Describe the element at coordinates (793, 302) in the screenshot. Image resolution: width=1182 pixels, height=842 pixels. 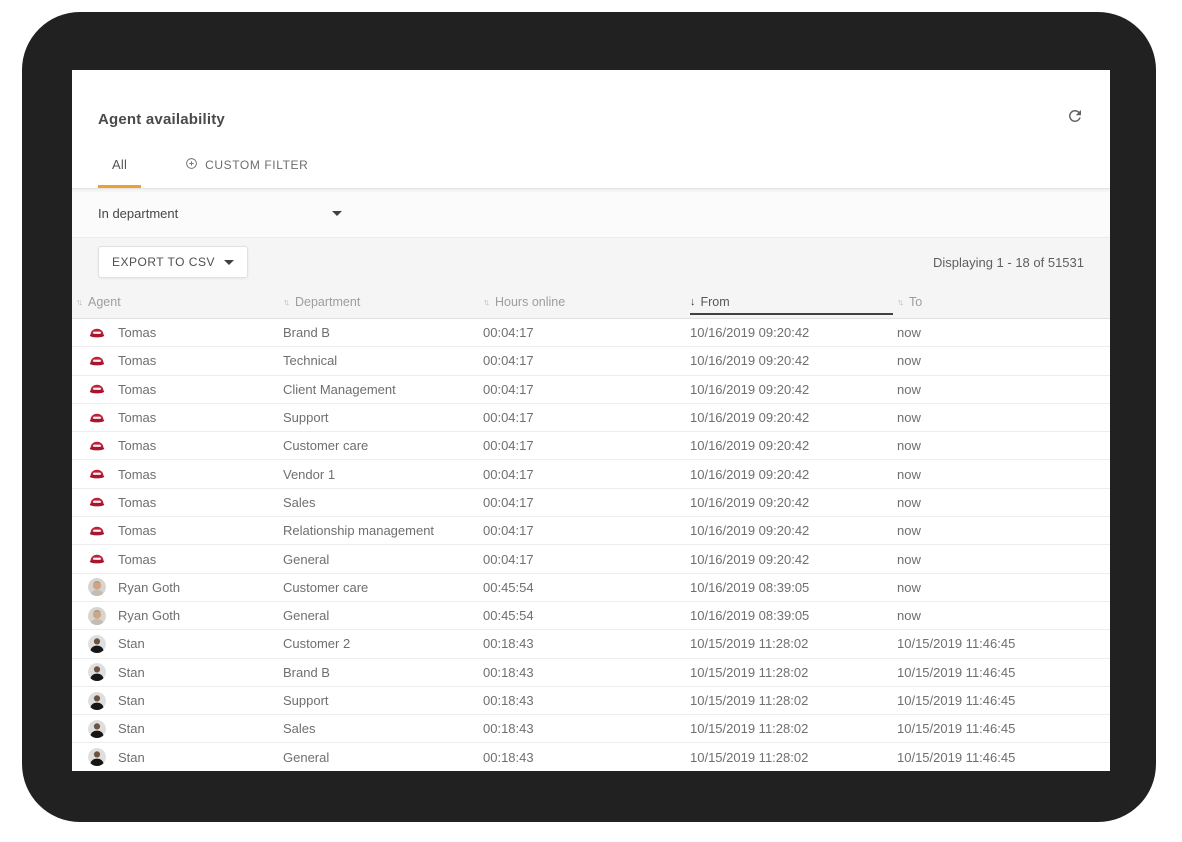
I see `column-header-from: ↓ From` at that location.